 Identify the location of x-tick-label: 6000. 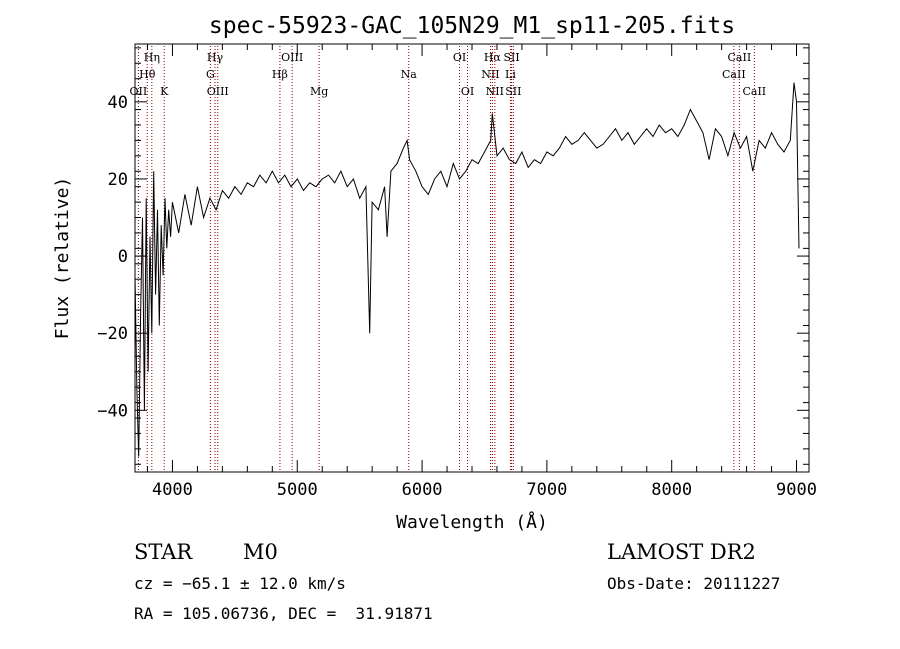
(422, 490).